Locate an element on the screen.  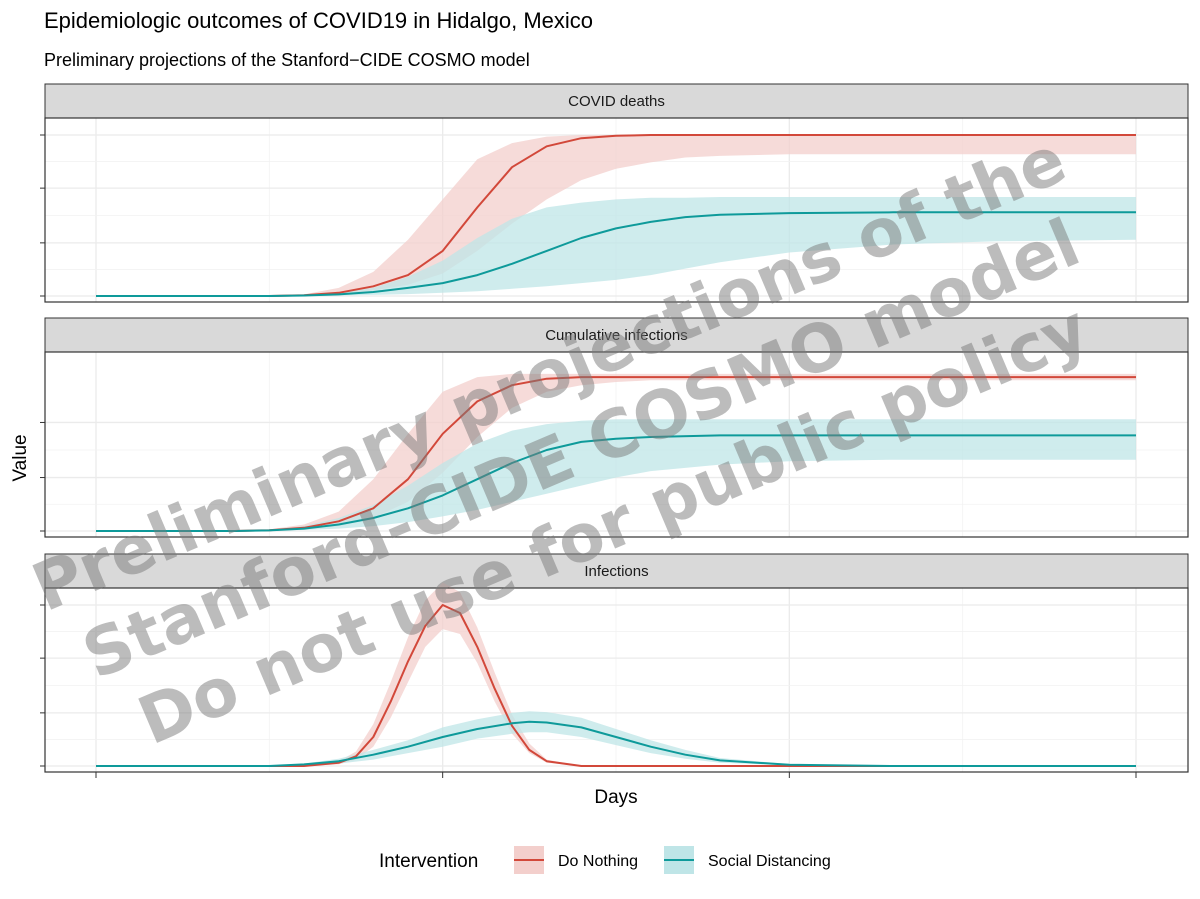
x-axis-title: Days is located at coordinates (615, 797).